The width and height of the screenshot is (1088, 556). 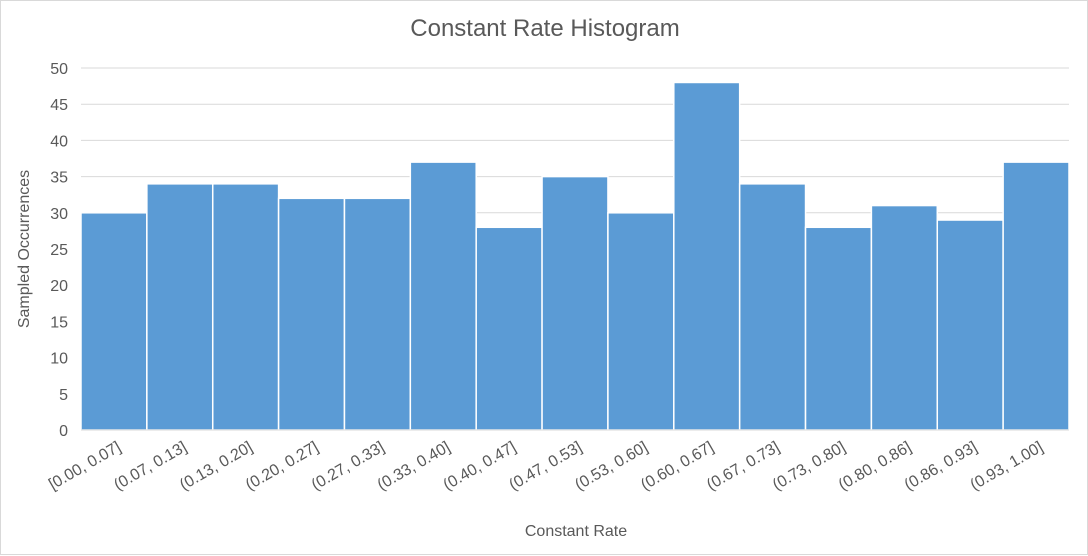 I want to click on x-tick-label: (0.60, 0.67], so click(x=677, y=466).